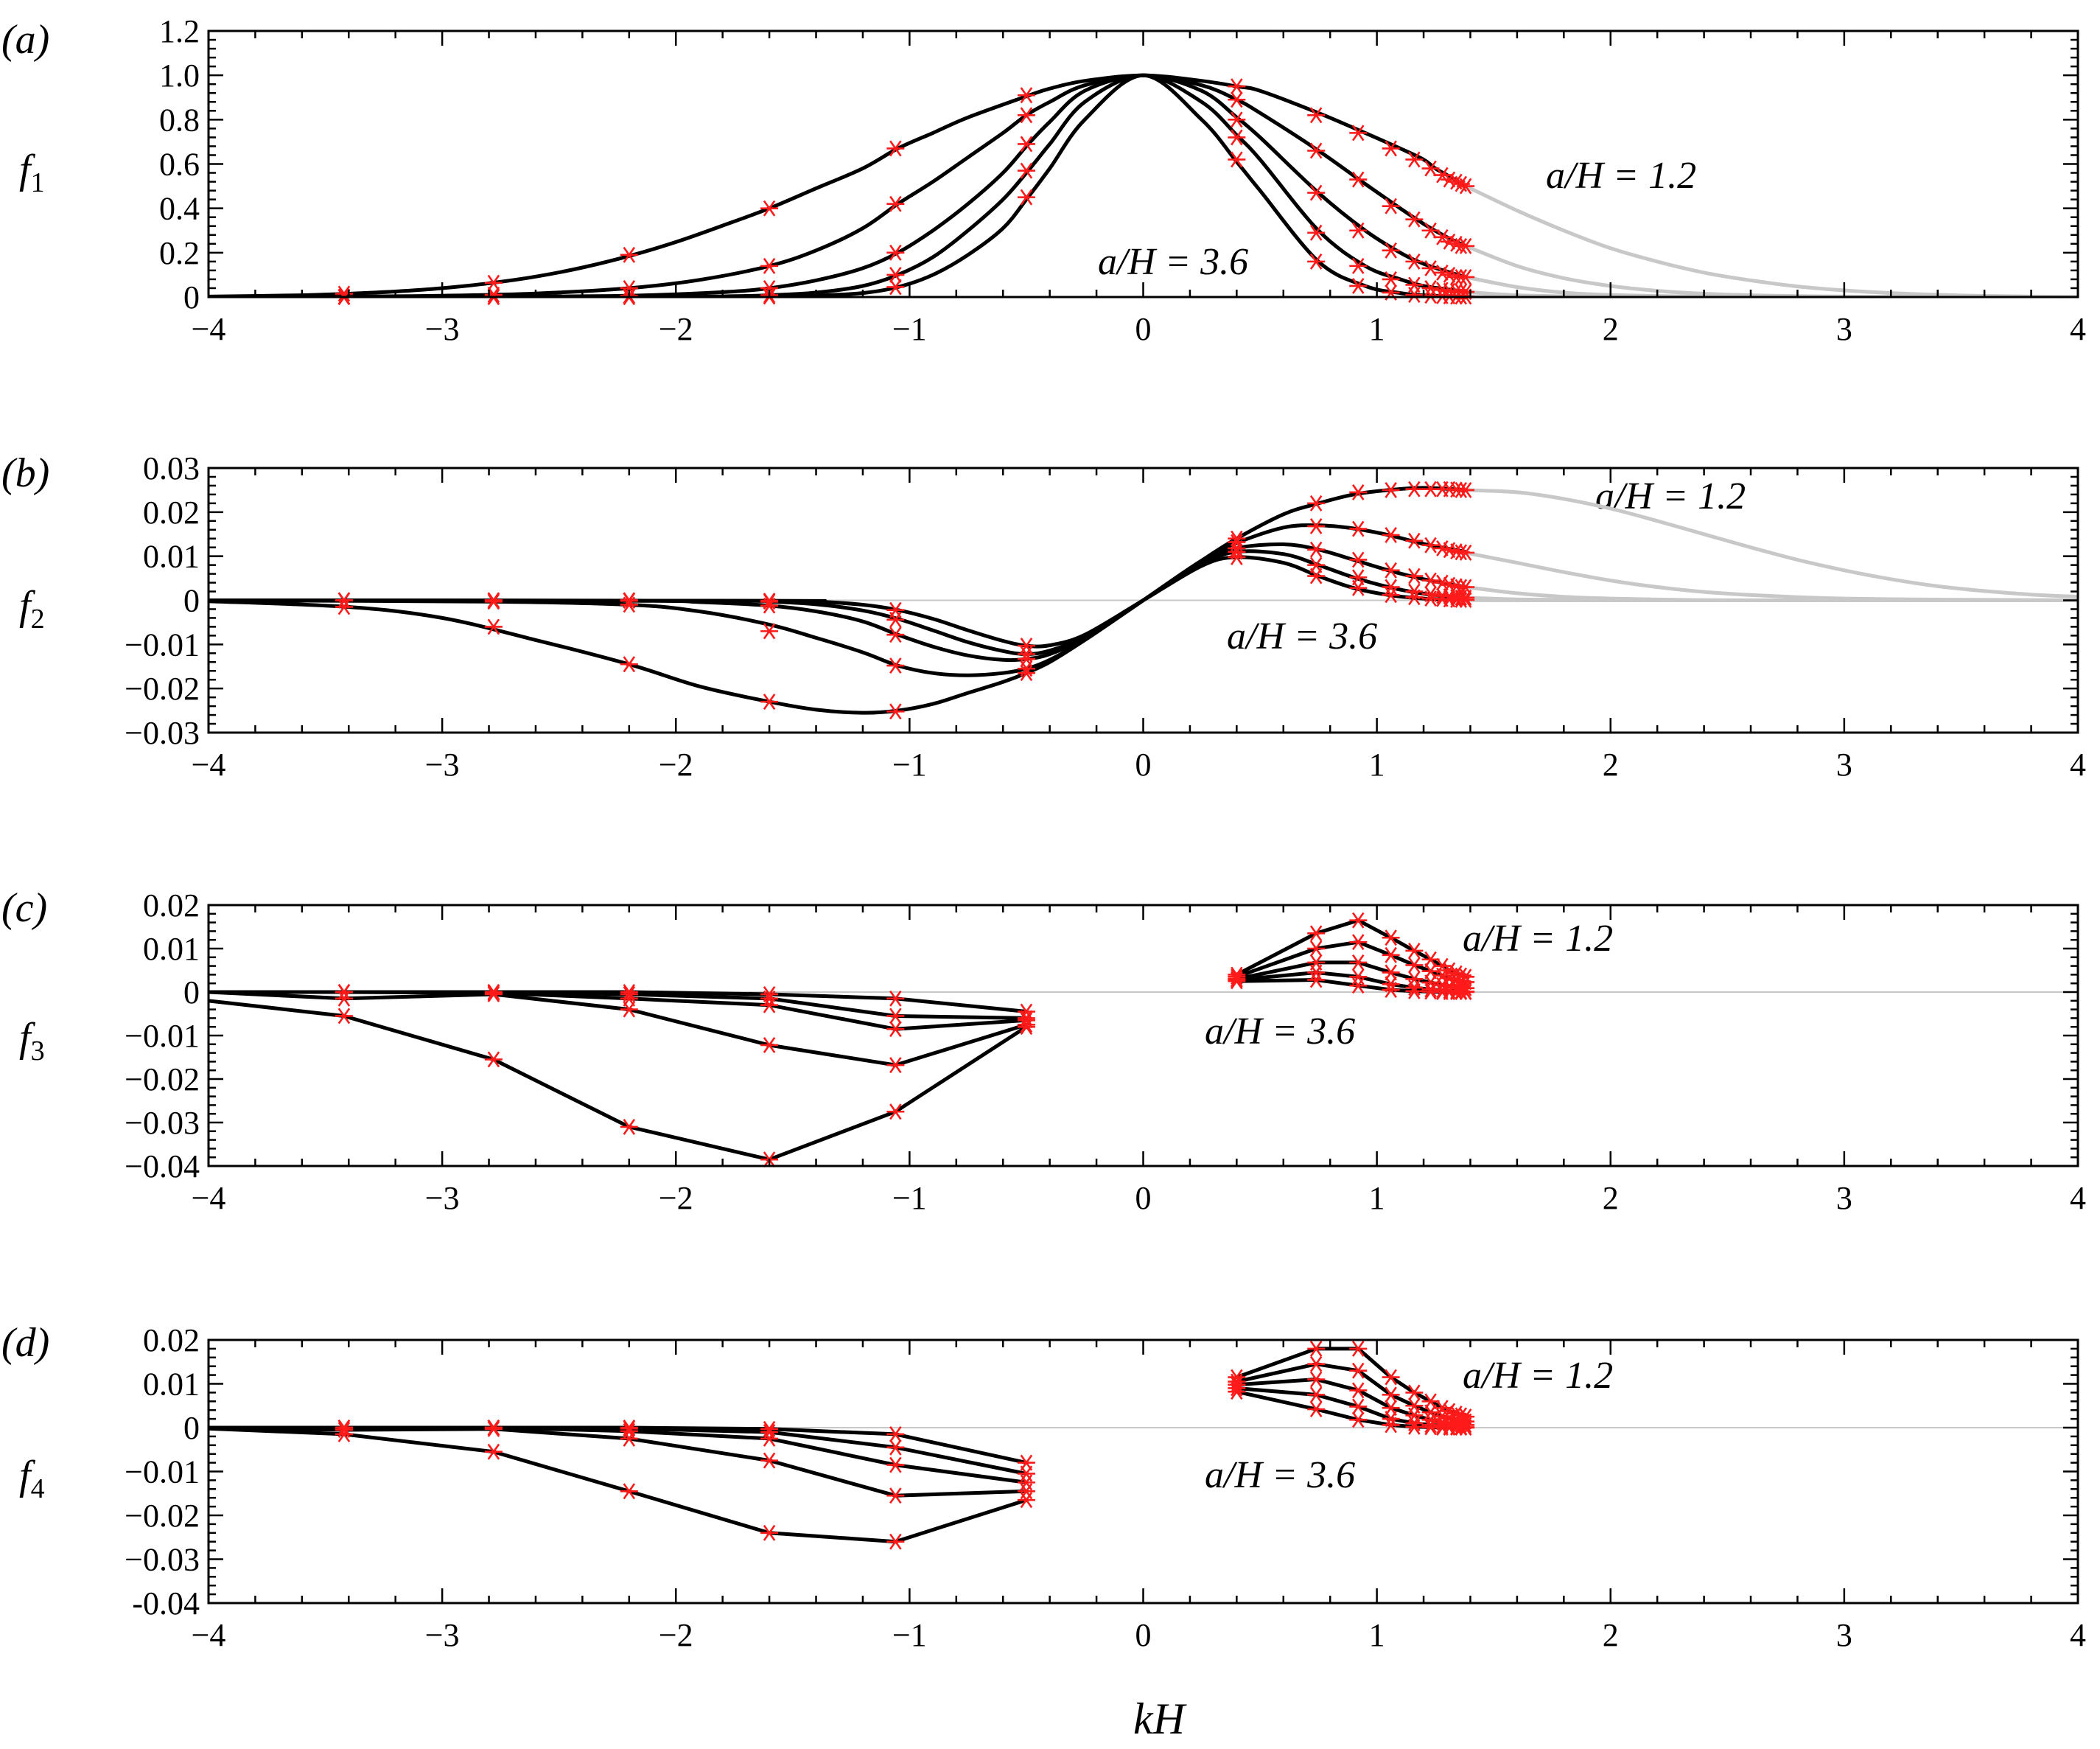 This screenshot has width=2100, height=1749. Describe the element at coordinates (1280, 1031) in the screenshot. I see `panel-c-annotation-low: a/H = 3.6` at that location.